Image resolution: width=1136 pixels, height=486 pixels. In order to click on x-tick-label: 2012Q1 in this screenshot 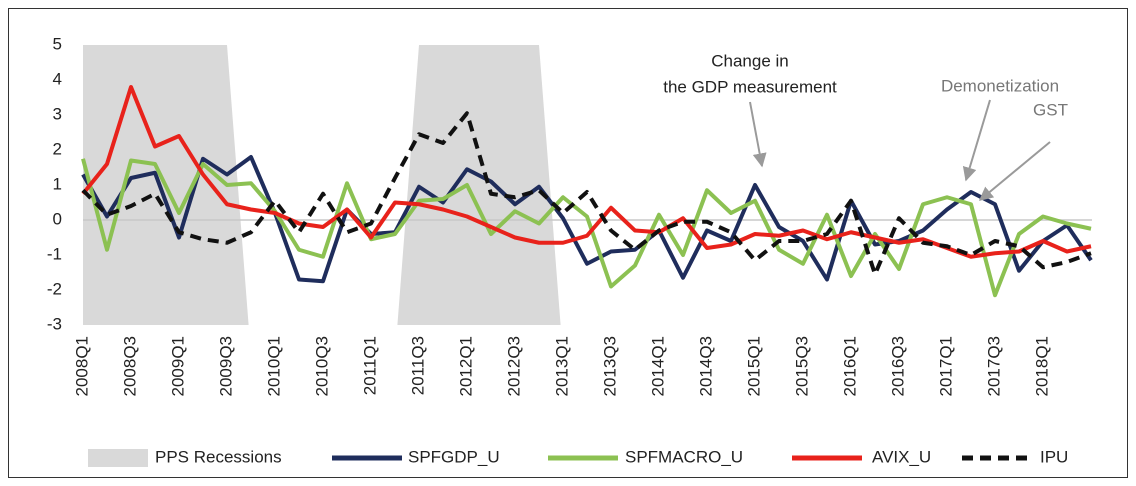, I will do `click(465, 366)`.